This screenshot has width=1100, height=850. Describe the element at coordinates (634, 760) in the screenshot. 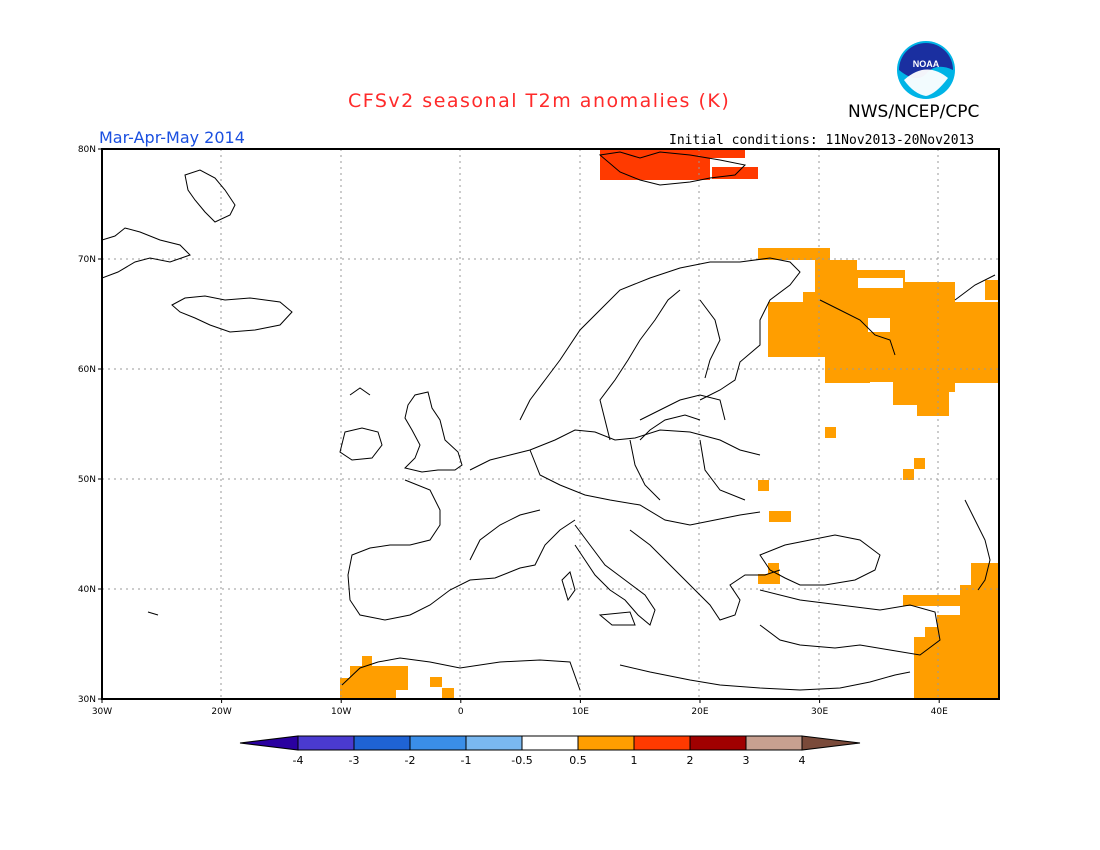

I see `colorbar-label: 1` at that location.